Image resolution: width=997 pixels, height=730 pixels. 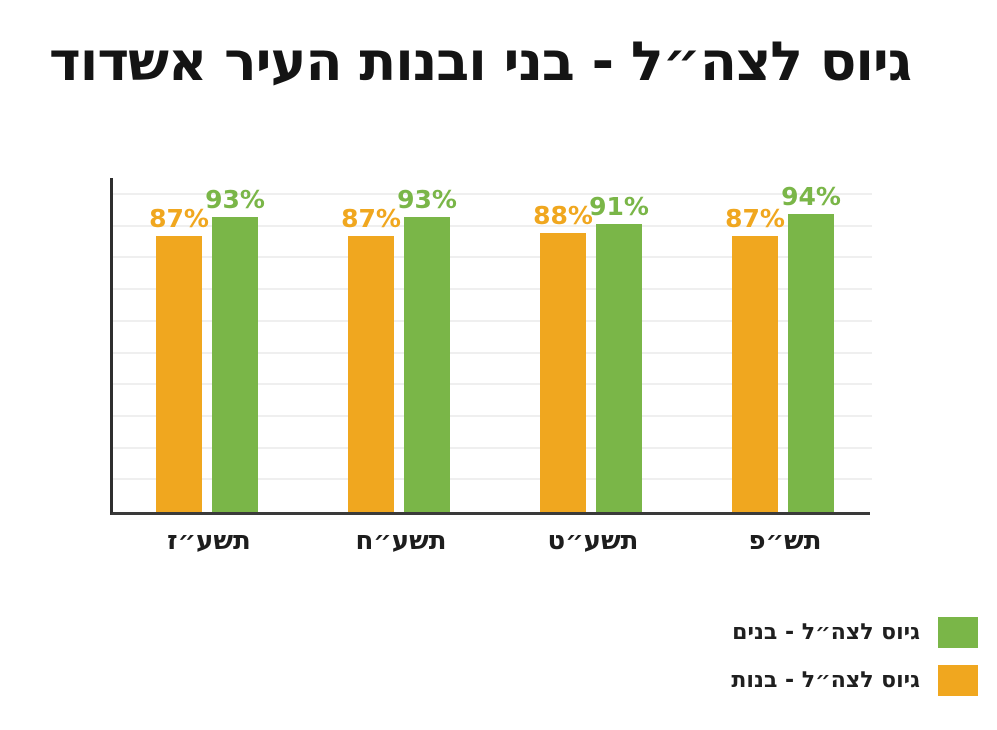 What do you see at coordinates (563, 216) in the screenshot?
I see `bar-value-label: 88%` at bounding box center [563, 216].